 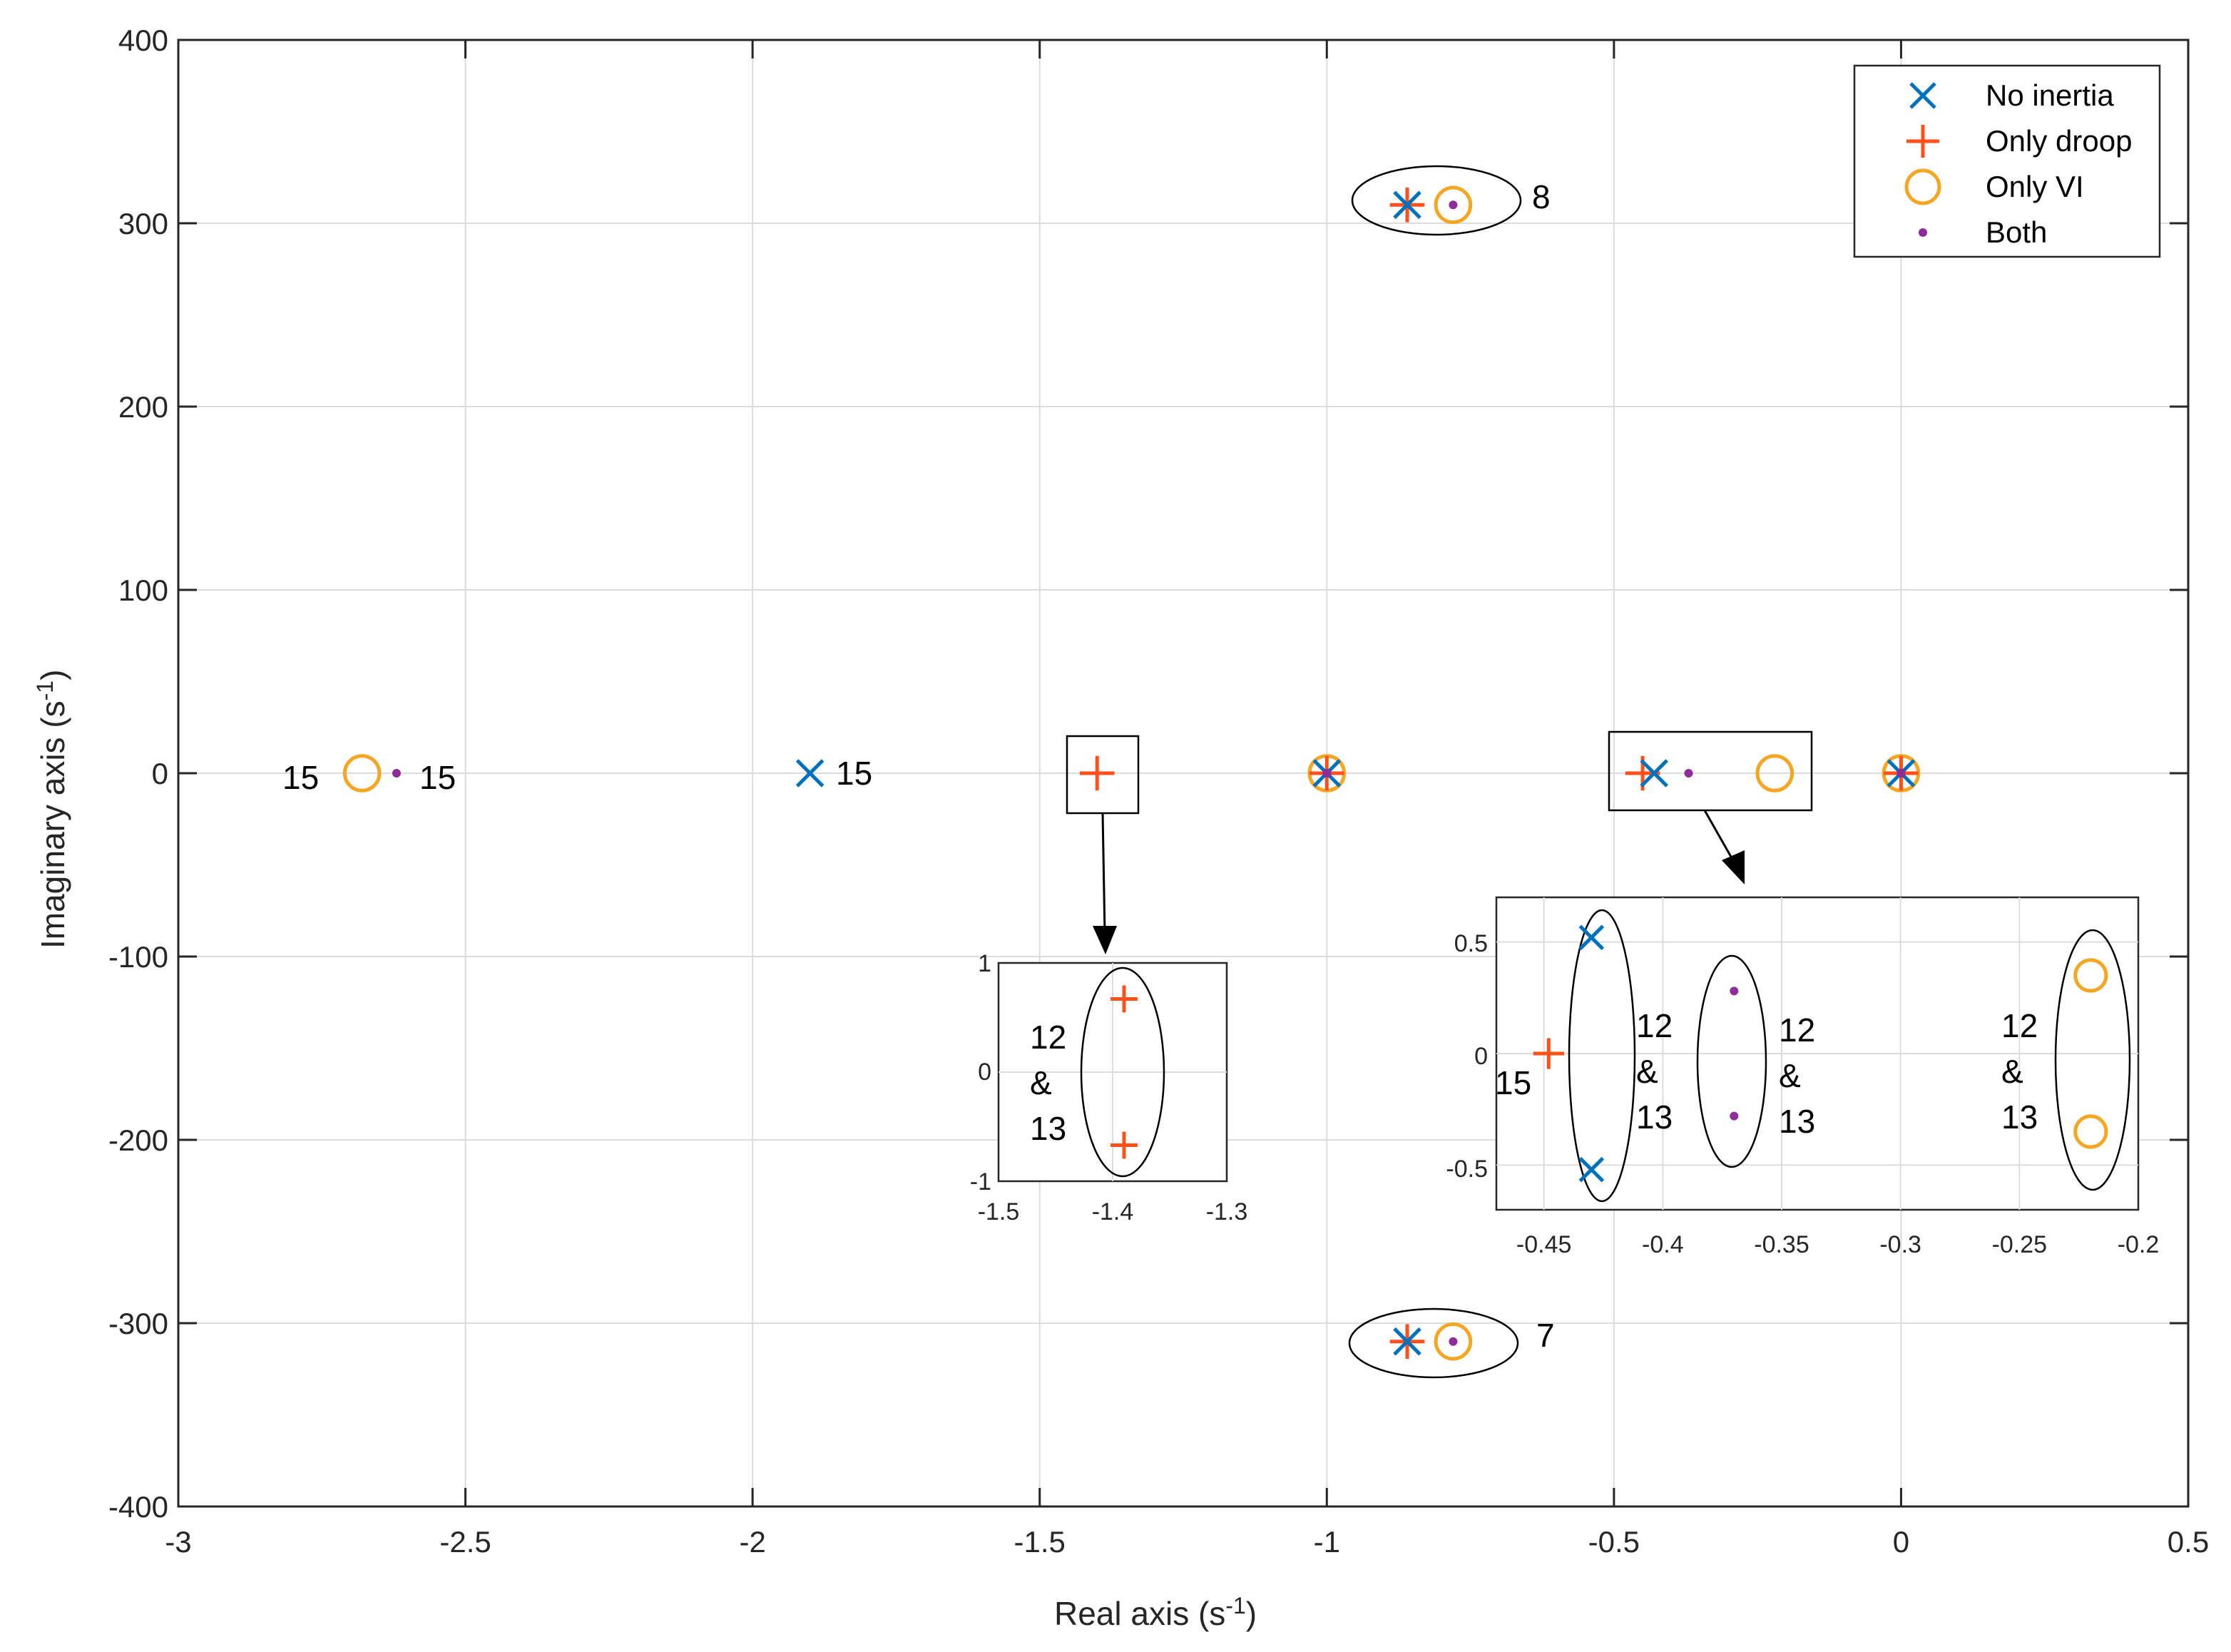 I want to click on inset-right-ytick-neg05: -0.5, so click(x=1467, y=1169).